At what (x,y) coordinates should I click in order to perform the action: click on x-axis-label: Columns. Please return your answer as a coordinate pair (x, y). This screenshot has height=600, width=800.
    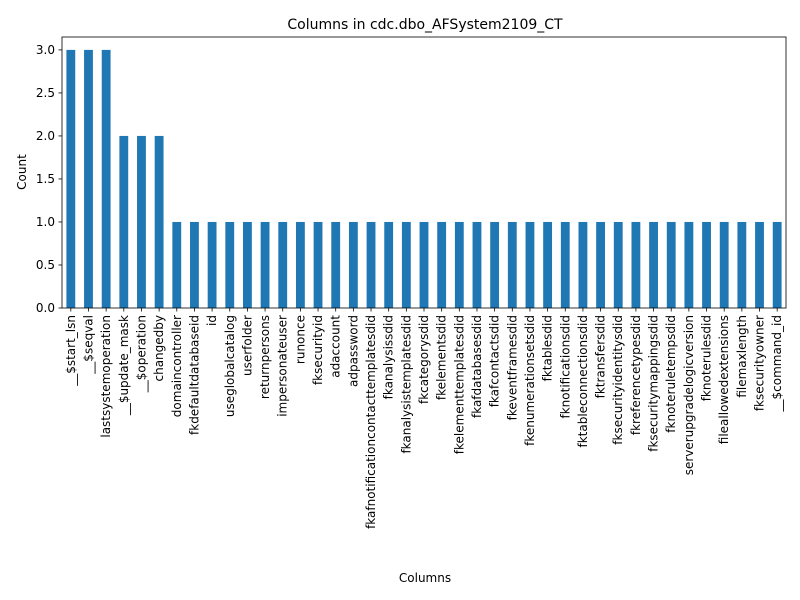
    Looking at the image, I should click on (425, 578).